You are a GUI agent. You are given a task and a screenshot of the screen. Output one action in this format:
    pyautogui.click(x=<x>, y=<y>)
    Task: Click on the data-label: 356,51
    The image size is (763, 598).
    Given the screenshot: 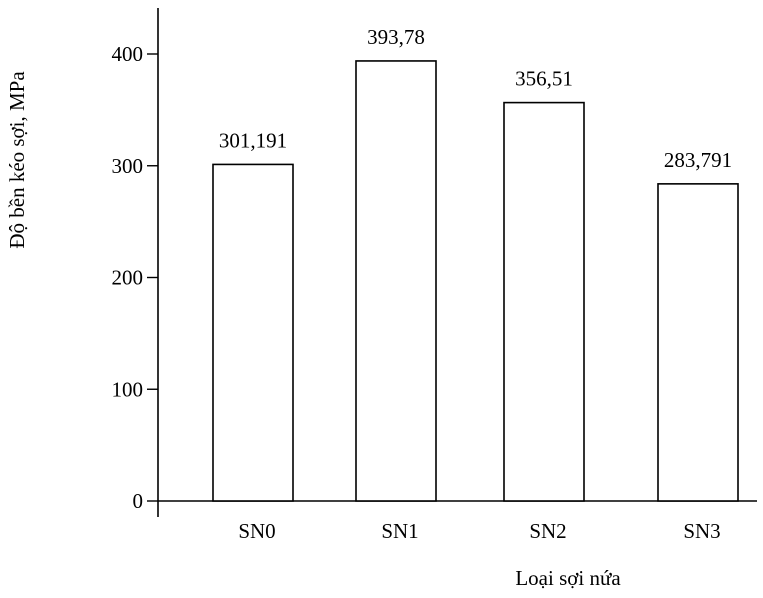 What is the action you would take?
    pyautogui.click(x=544, y=79)
    